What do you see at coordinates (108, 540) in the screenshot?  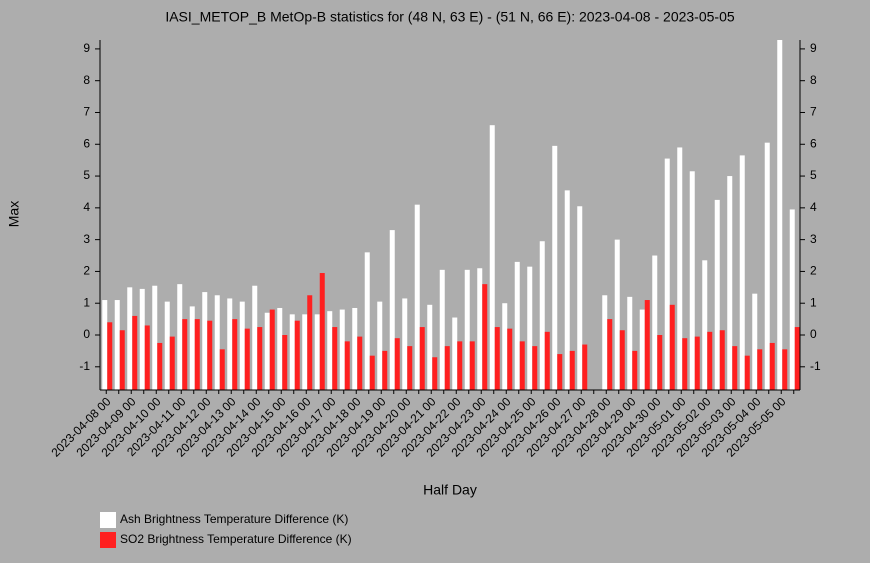 I see `legend-swatch` at bounding box center [108, 540].